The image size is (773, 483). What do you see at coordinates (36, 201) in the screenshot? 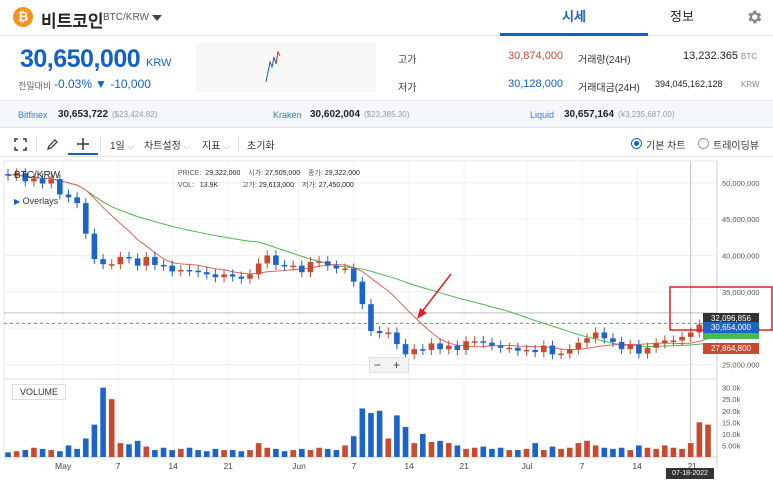
I see `overlays-toggle: ▶ Overlays` at bounding box center [36, 201].